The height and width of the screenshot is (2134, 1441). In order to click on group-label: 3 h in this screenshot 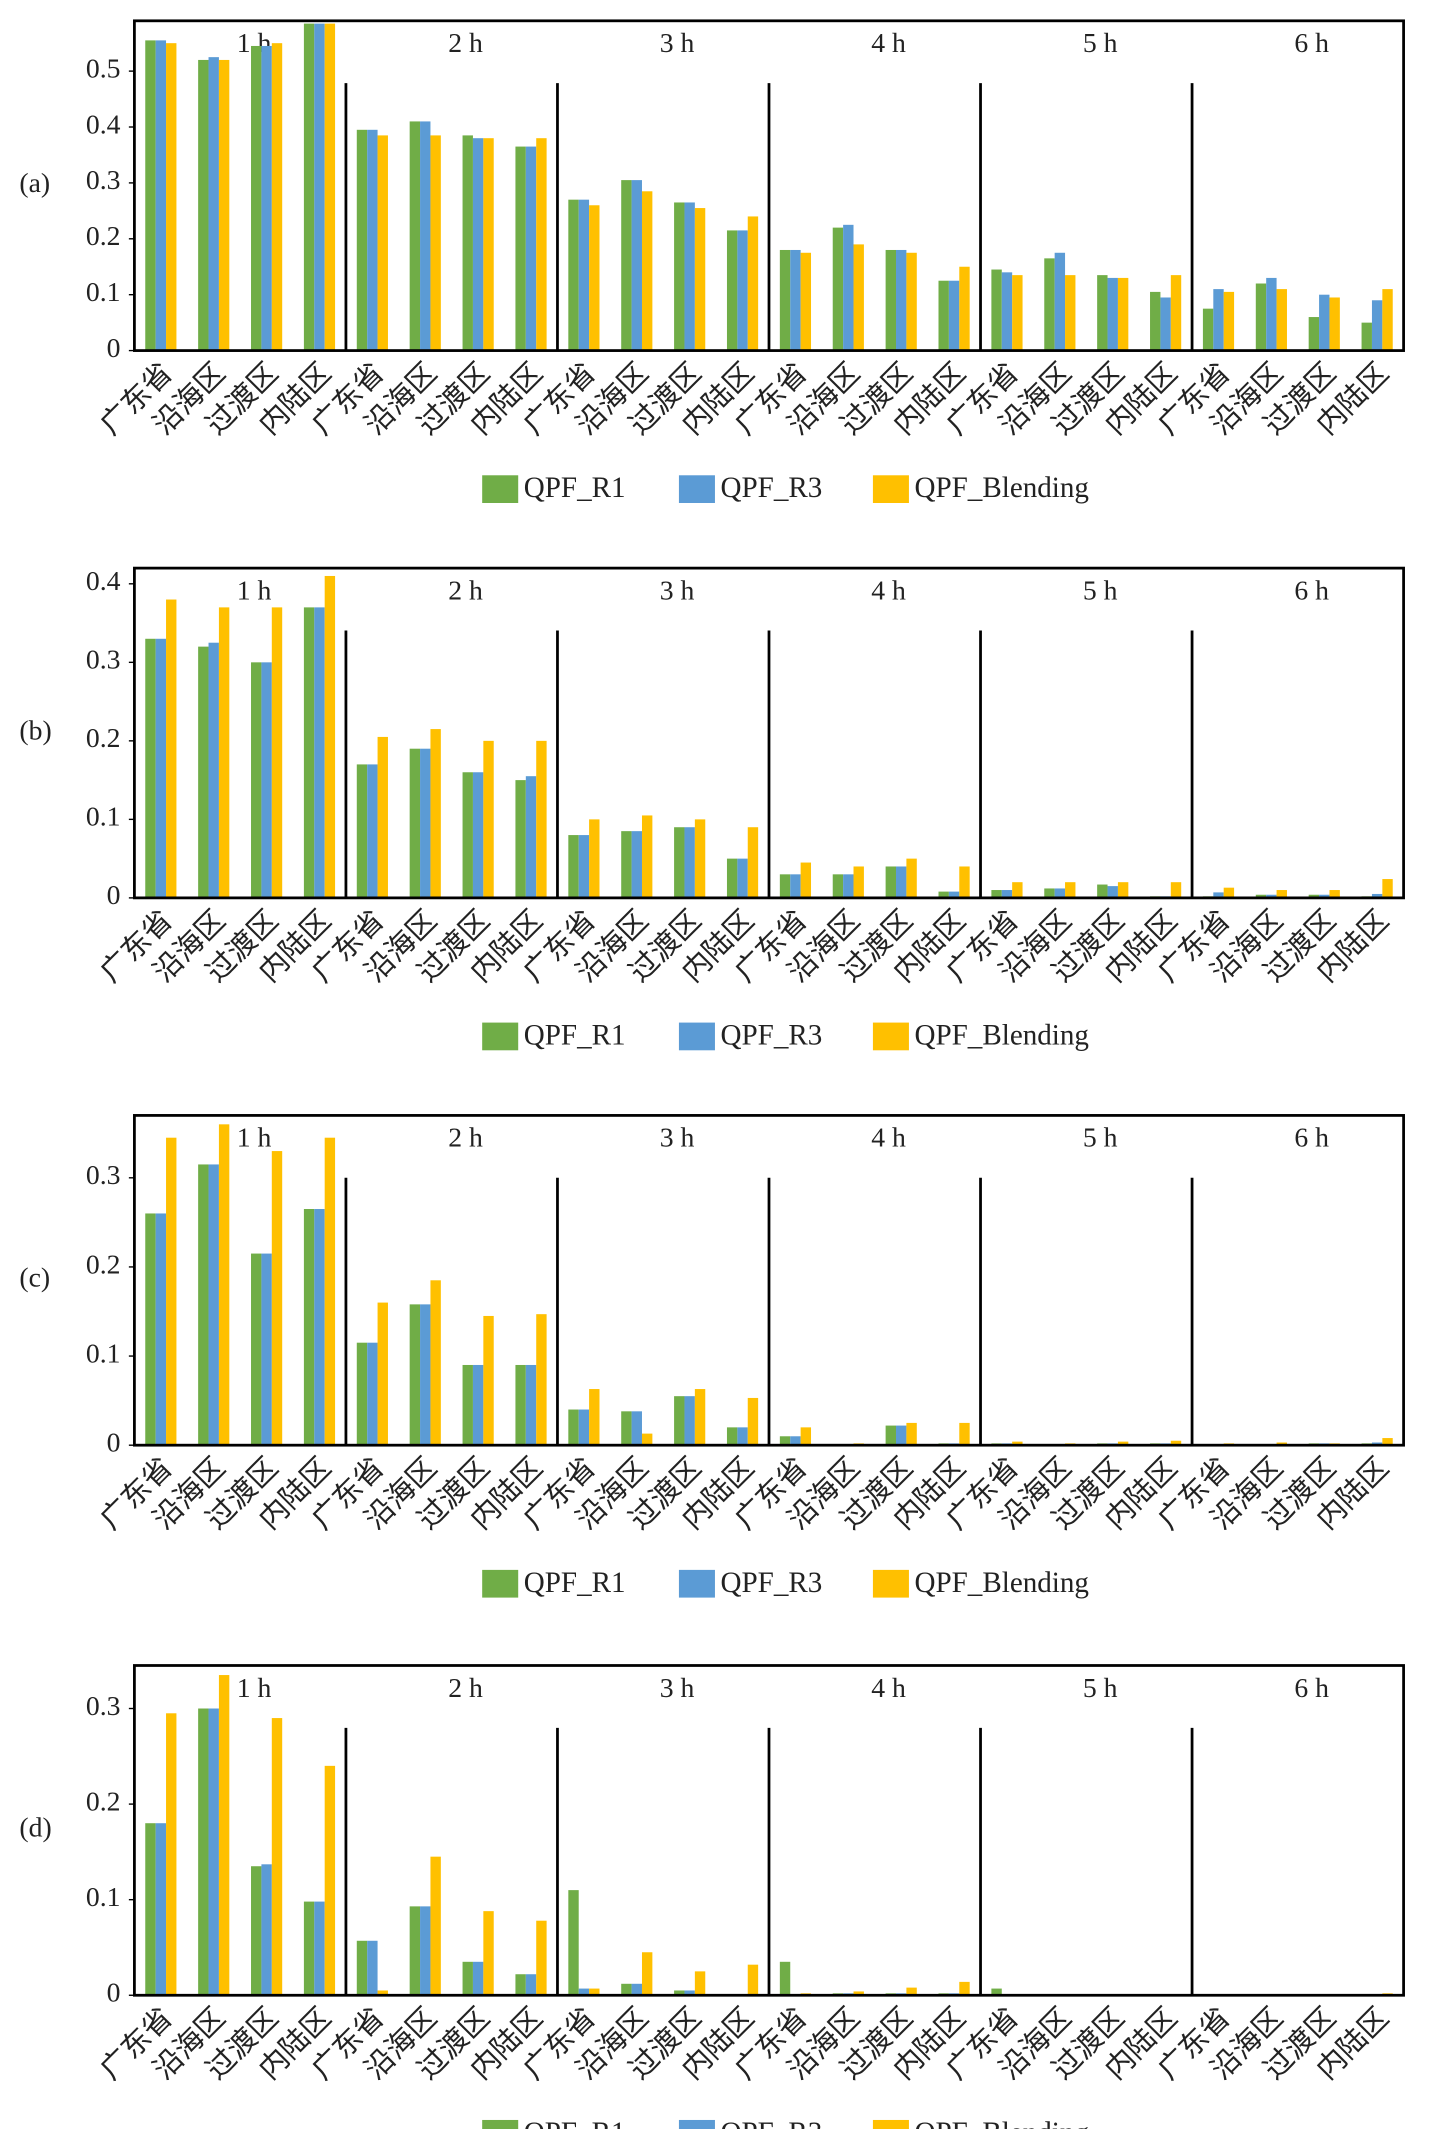, I will do `click(677, 589)`.